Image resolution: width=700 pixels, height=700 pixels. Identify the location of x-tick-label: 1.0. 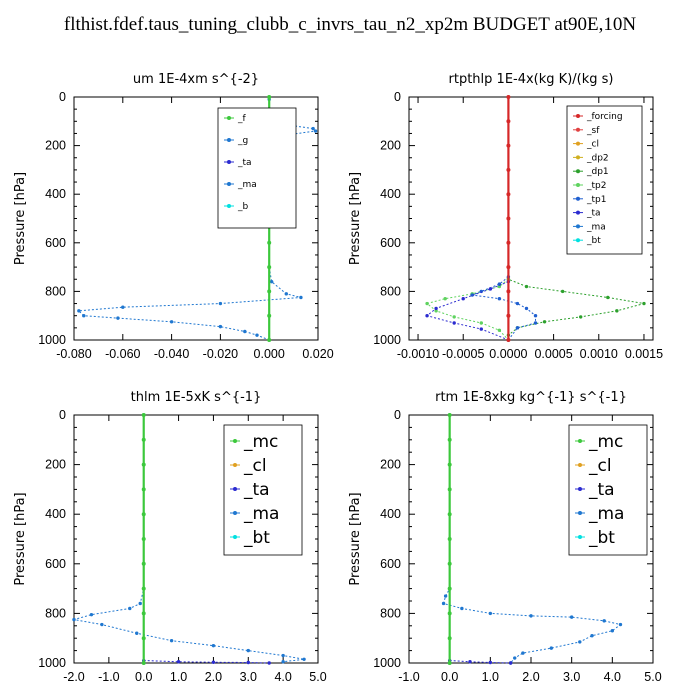
(490, 677).